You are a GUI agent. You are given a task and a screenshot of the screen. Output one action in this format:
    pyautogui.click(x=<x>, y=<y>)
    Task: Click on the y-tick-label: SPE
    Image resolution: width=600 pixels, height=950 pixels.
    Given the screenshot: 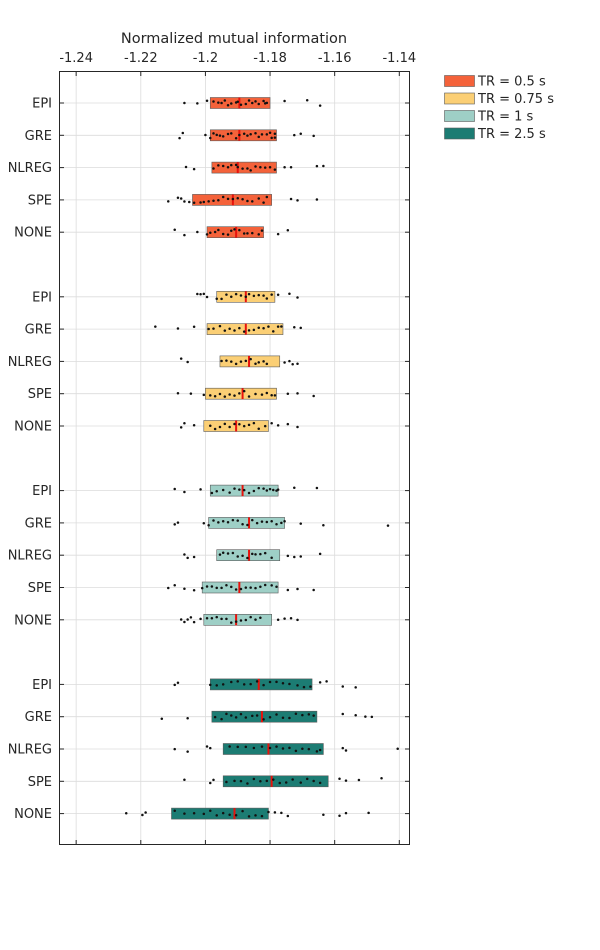 What is the action you would take?
    pyautogui.click(x=40, y=394)
    